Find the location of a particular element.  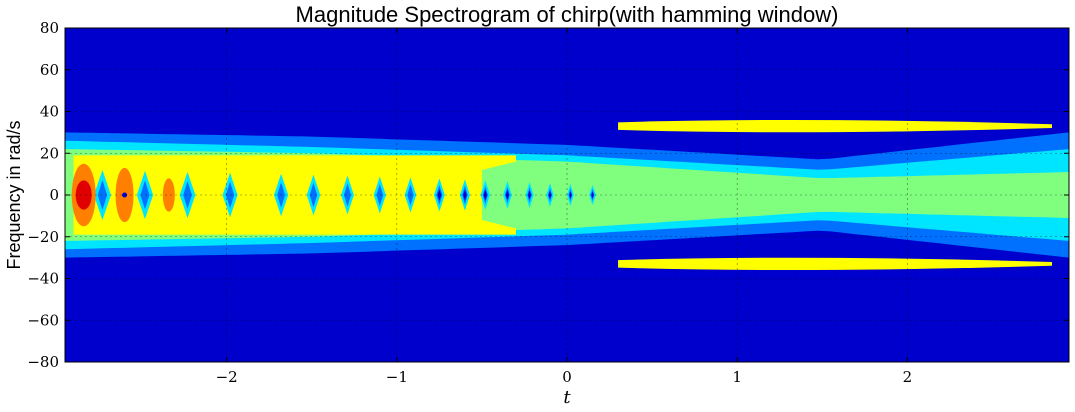

contour-level-4-lower-ridge is located at coordinates (835, 264).